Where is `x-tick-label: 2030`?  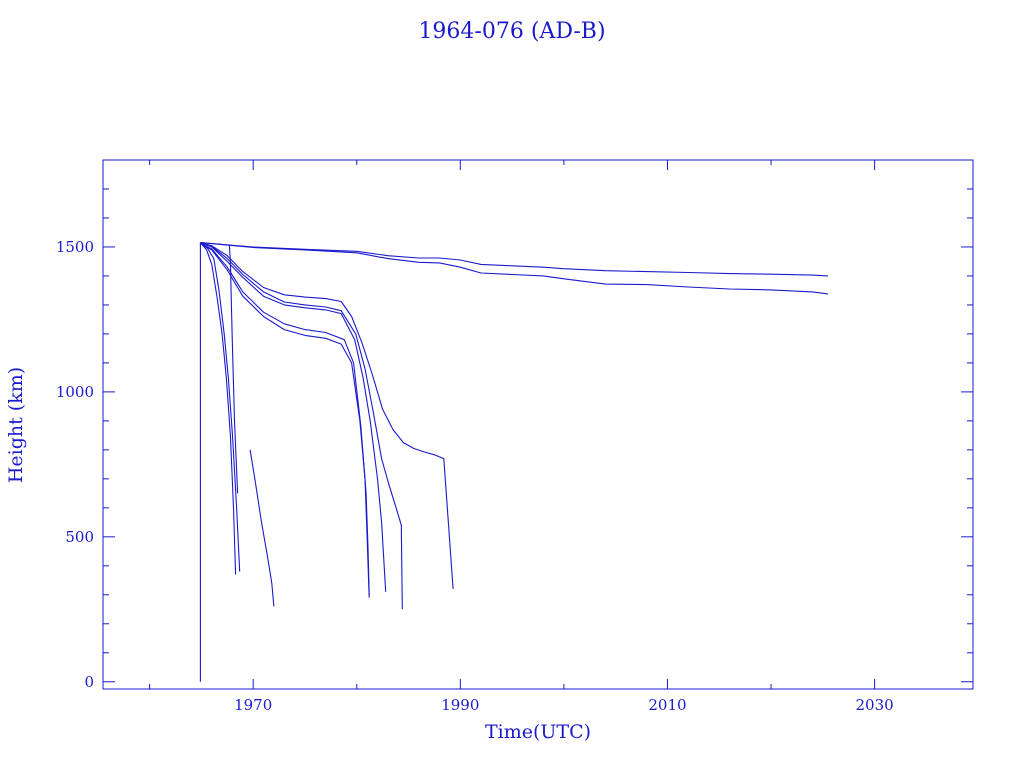 x-tick-label: 2030 is located at coordinates (875, 705).